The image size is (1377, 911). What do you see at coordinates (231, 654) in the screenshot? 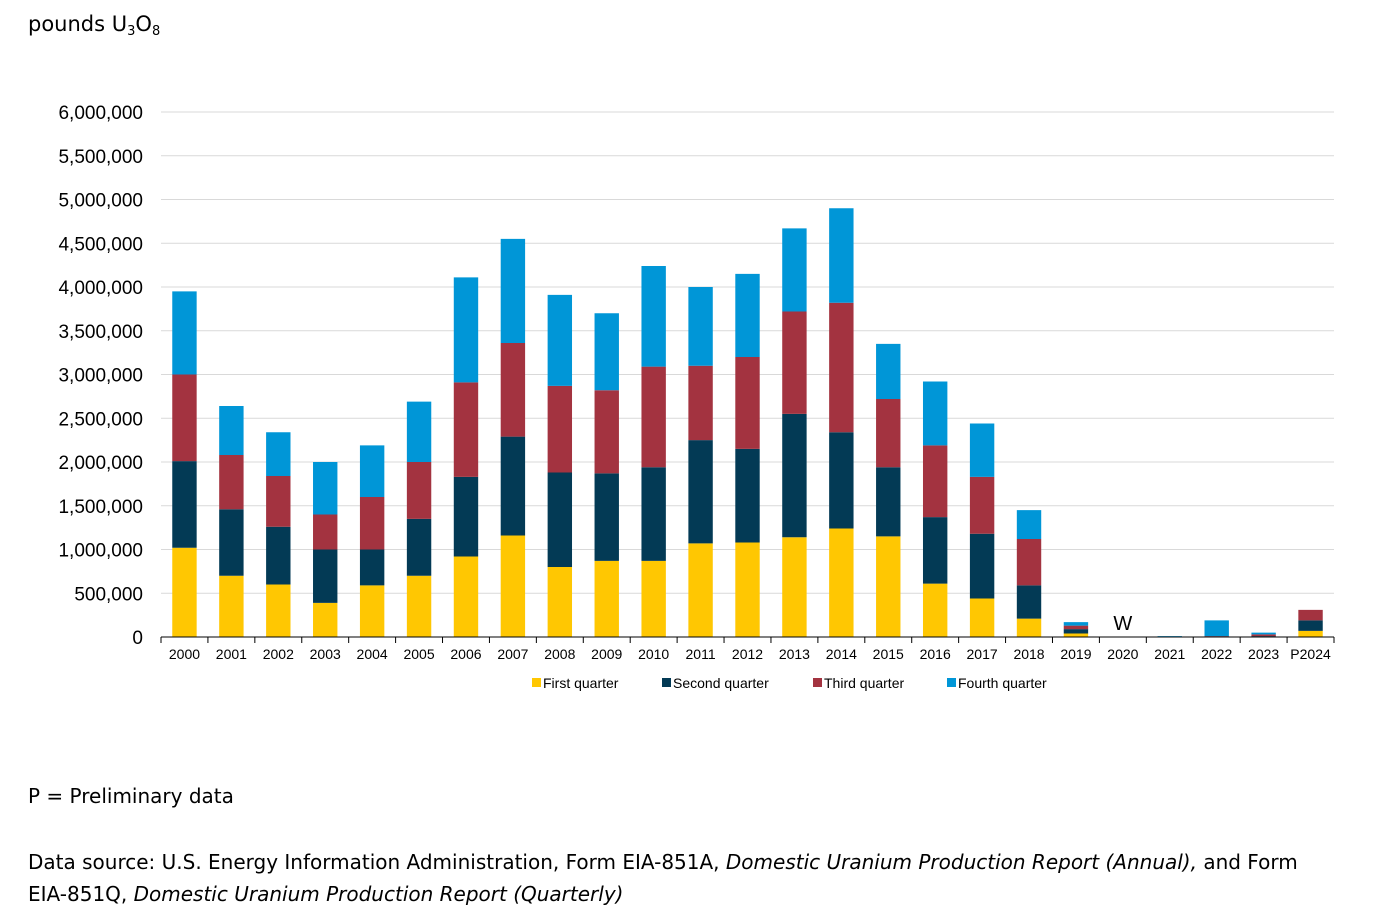
I see `x-tick-label: 2001` at bounding box center [231, 654].